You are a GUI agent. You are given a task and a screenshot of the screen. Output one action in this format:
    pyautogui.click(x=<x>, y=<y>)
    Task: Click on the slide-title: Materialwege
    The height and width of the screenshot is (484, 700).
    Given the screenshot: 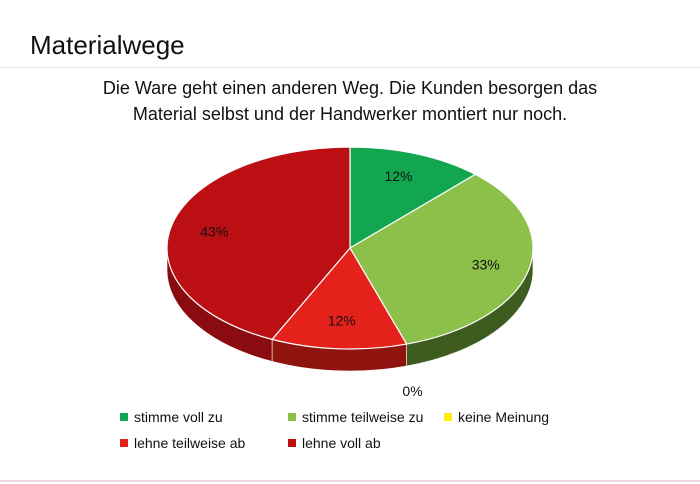 What is the action you would take?
    pyautogui.click(x=107, y=45)
    